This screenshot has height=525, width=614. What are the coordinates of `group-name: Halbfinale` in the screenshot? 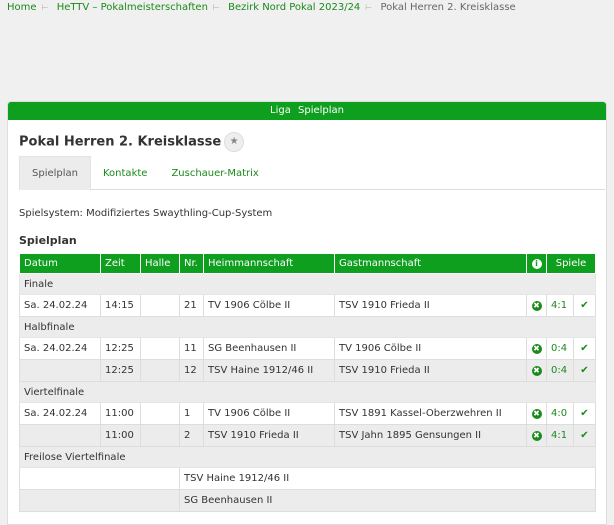 It's located at (307, 327).